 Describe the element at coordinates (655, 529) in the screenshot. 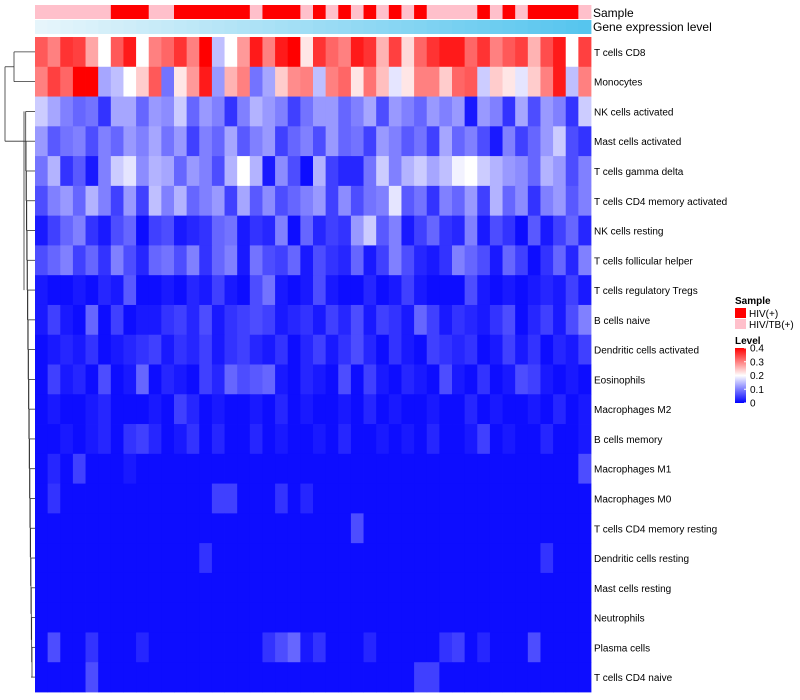

I see `row-label: T cells CD4 memory resting` at that location.